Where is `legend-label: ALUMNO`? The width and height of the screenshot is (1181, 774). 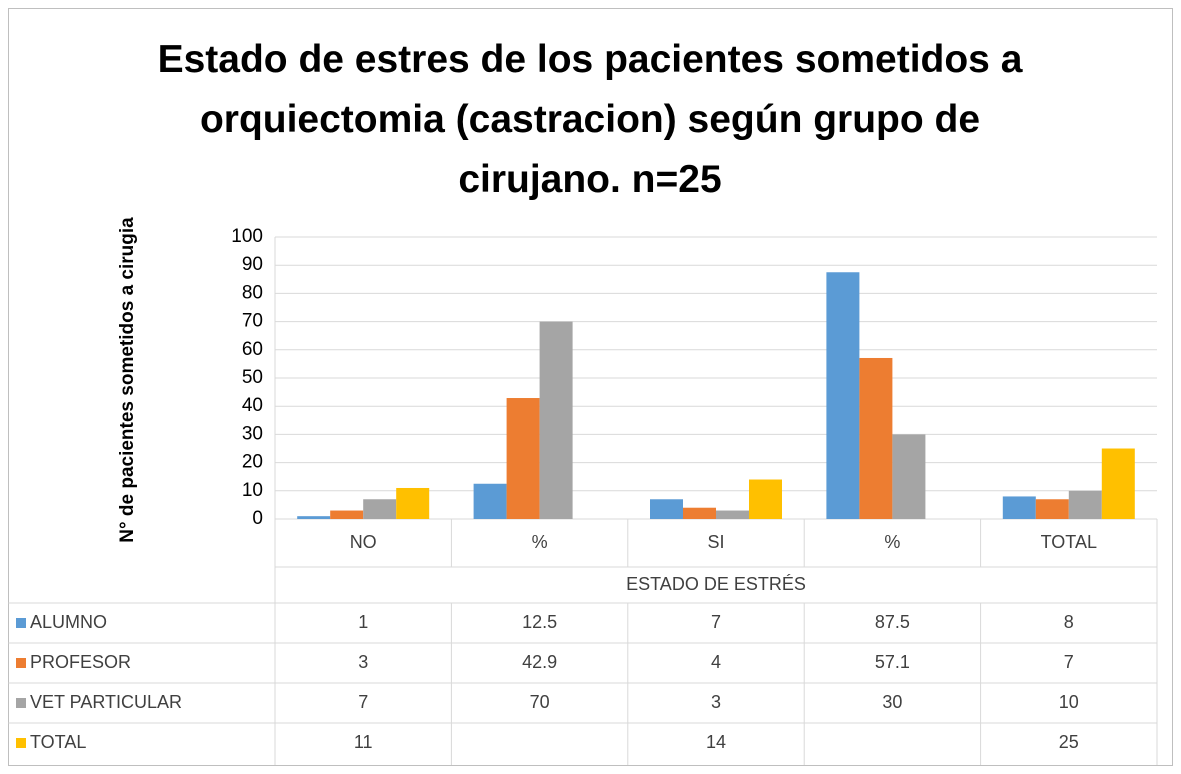
legend-label: ALUMNO is located at coordinates (68, 622).